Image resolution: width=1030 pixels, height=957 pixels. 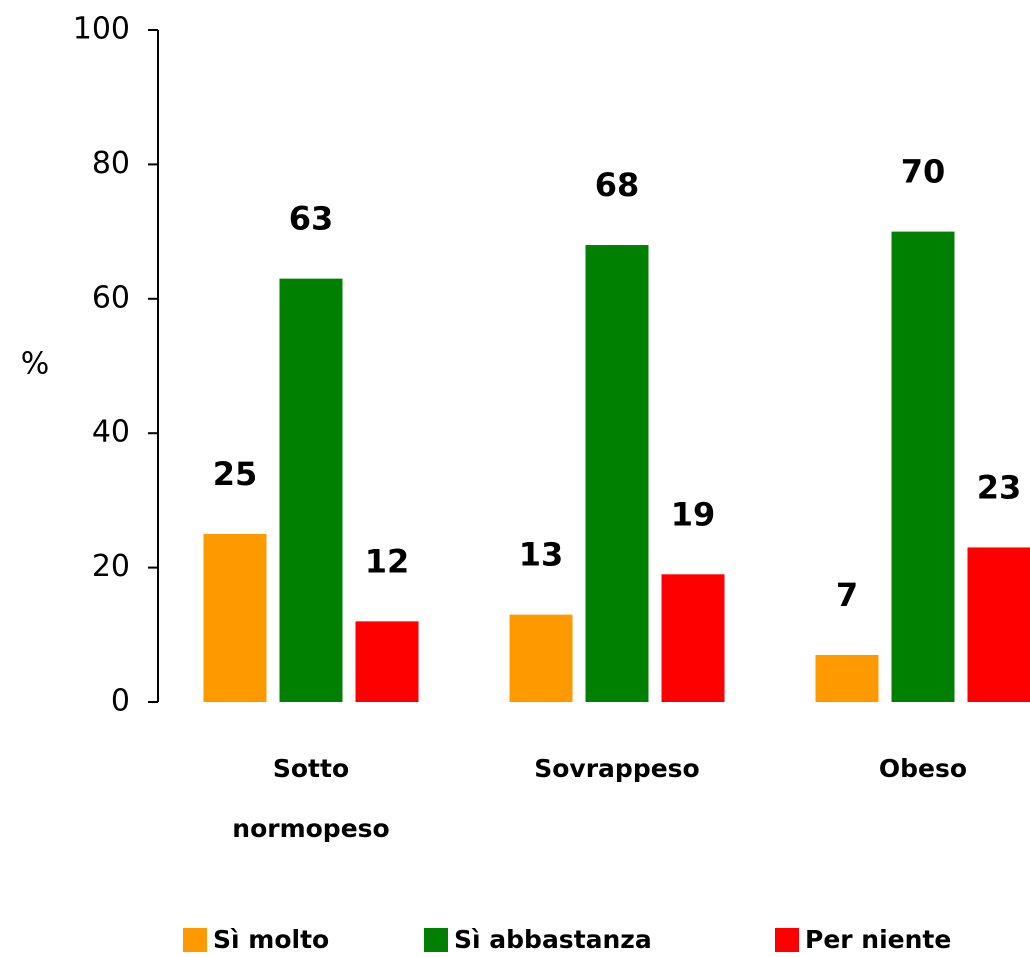 I want to click on value-label: 63, so click(x=311, y=219).